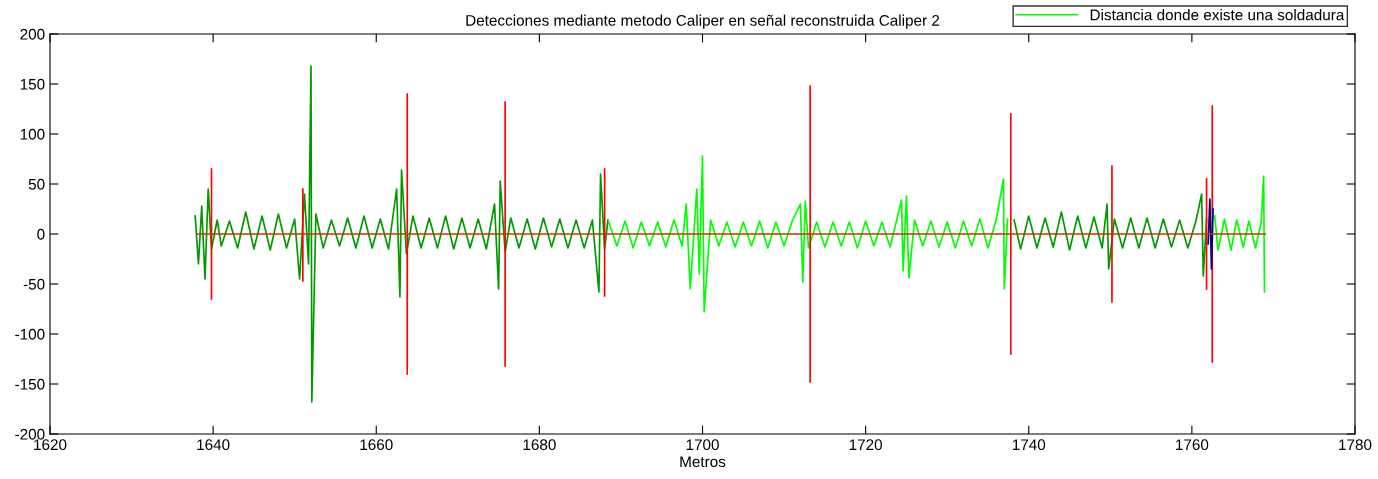  Describe the element at coordinates (50, 445) in the screenshot. I see `x-tick-label: 1620` at that location.